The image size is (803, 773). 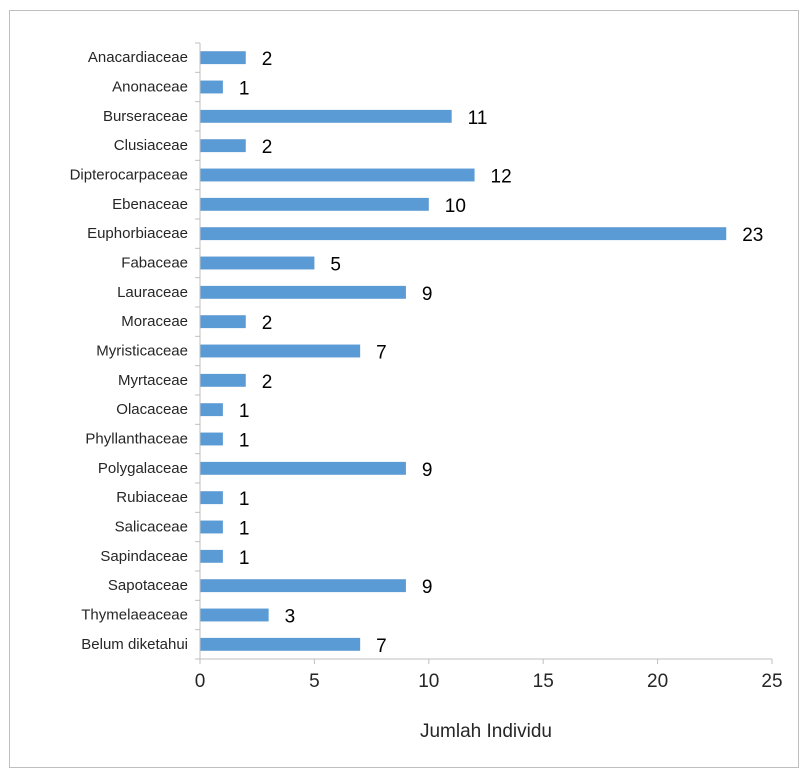 What do you see at coordinates (145, 116) in the screenshot?
I see `category-label-burseraceae: Burseraceae` at bounding box center [145, 116].